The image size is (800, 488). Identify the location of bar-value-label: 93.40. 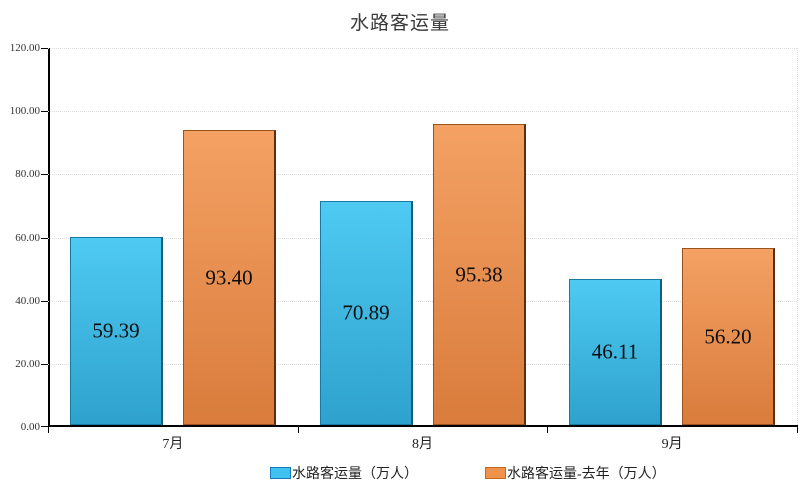
(229, 277).